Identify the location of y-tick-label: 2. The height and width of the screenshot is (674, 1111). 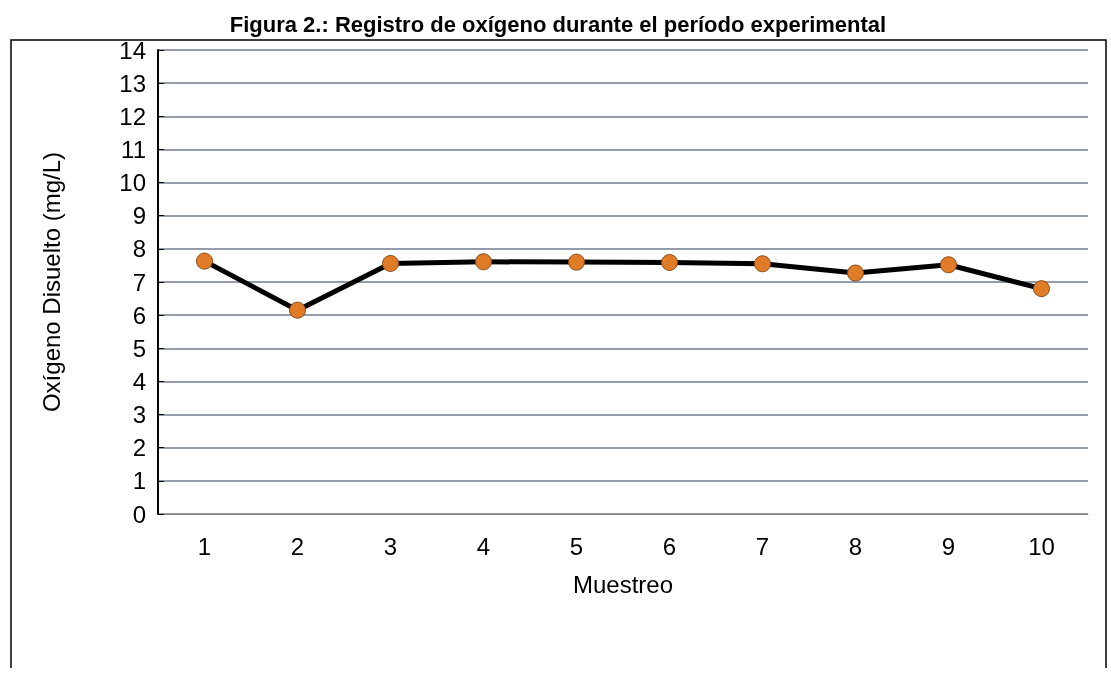
(139, 448).